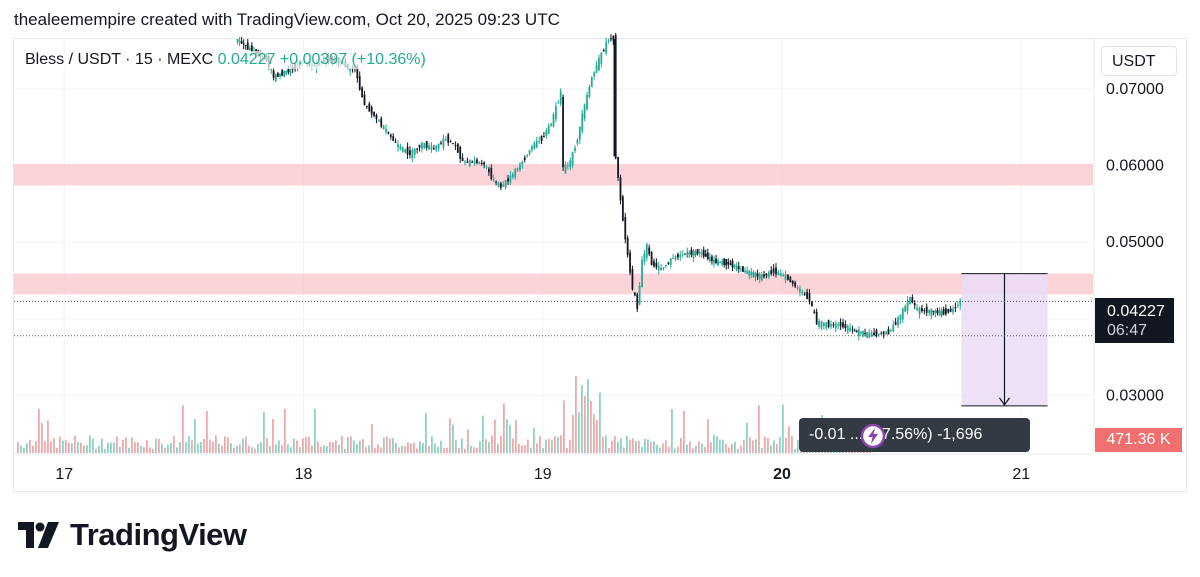 This screenshot has height=577, width=1200. What do you see at coordinates (543, 474) in the screenshot?
I see `x-tick-label: 19` at bounding box center [543, 474].